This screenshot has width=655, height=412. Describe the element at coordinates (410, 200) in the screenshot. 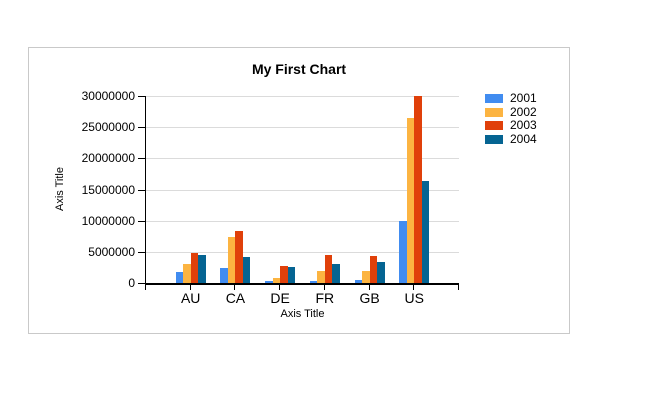

I see `bar-US-2002` at that location.